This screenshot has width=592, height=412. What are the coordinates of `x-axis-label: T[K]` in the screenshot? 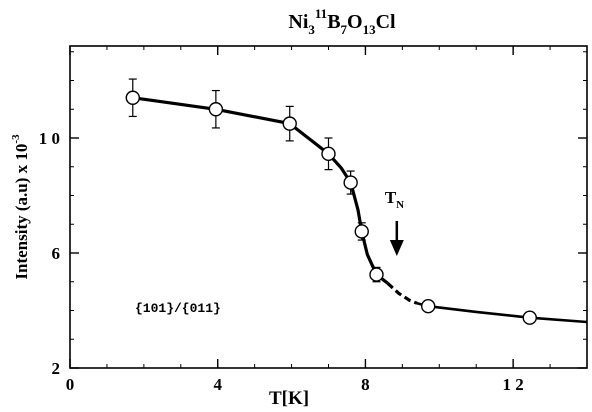 It's located at (289, 398).